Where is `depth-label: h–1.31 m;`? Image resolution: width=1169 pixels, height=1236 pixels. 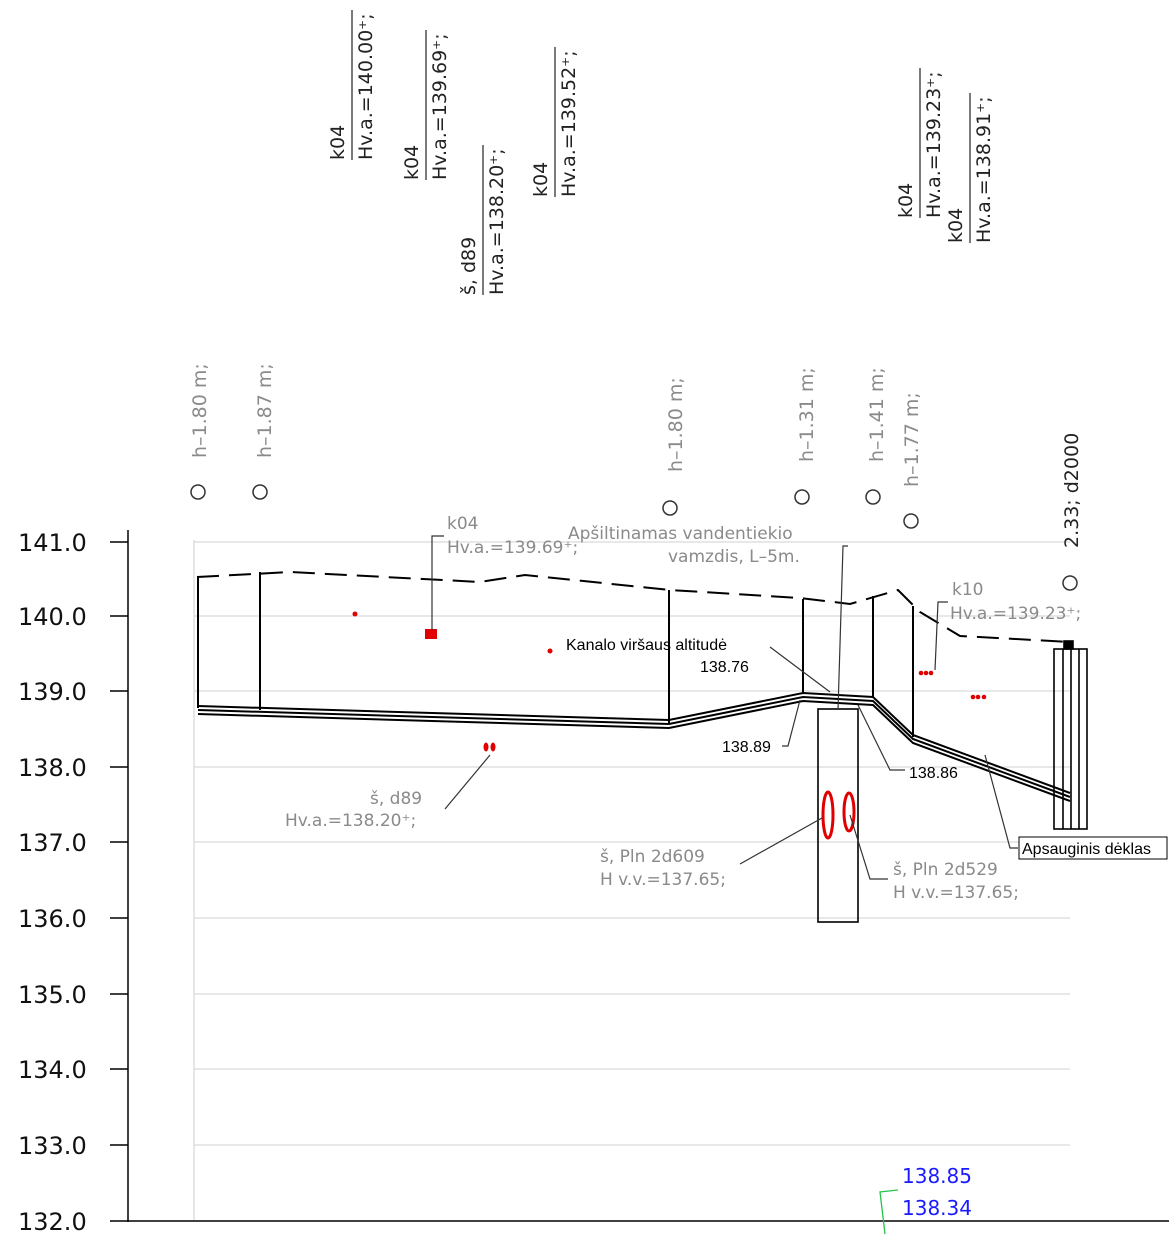 depth-label: h–1.31 m; is located at coordinates (807, 414).